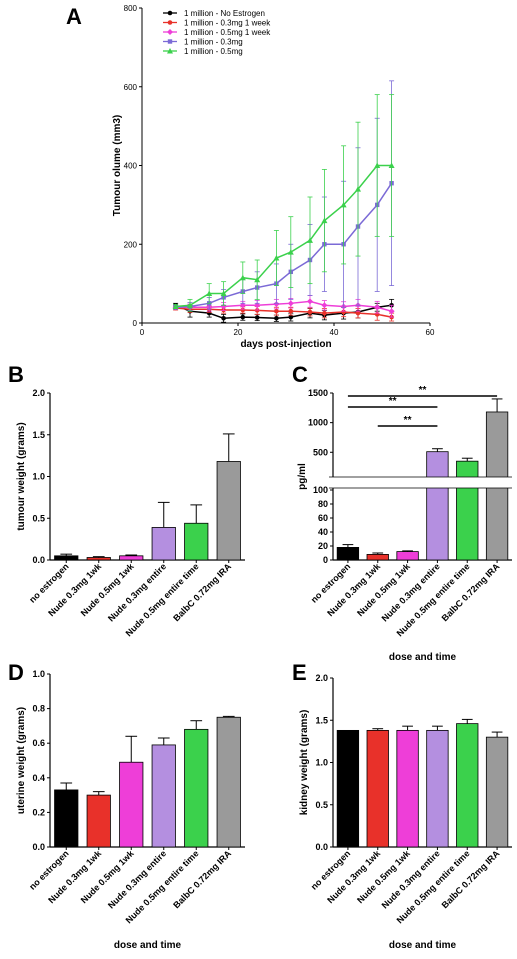 The height and width of the screenshot is (959, 517). What do you see at coordinates (131, 166) in the screenshot?
I see `y-tick-label: 400` at bounding box center [131, 166].